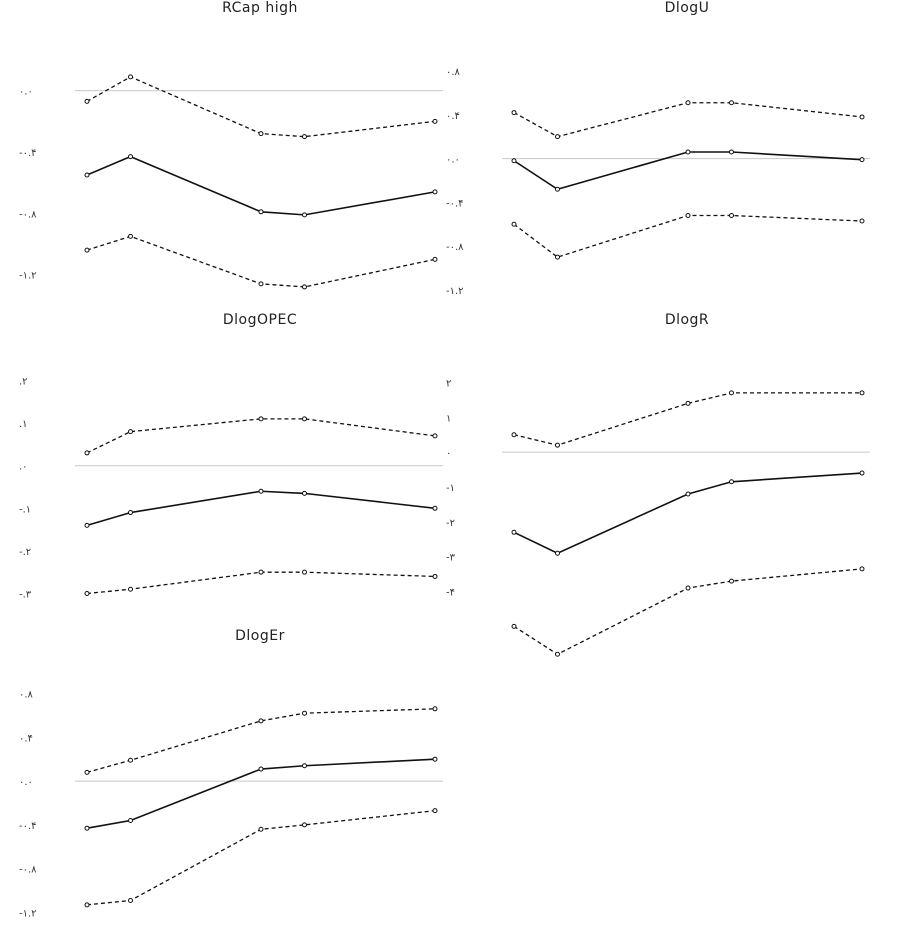 This screenshot has width=902, height=928. I want to click on chart-title: DlogU, so click(687, 8).